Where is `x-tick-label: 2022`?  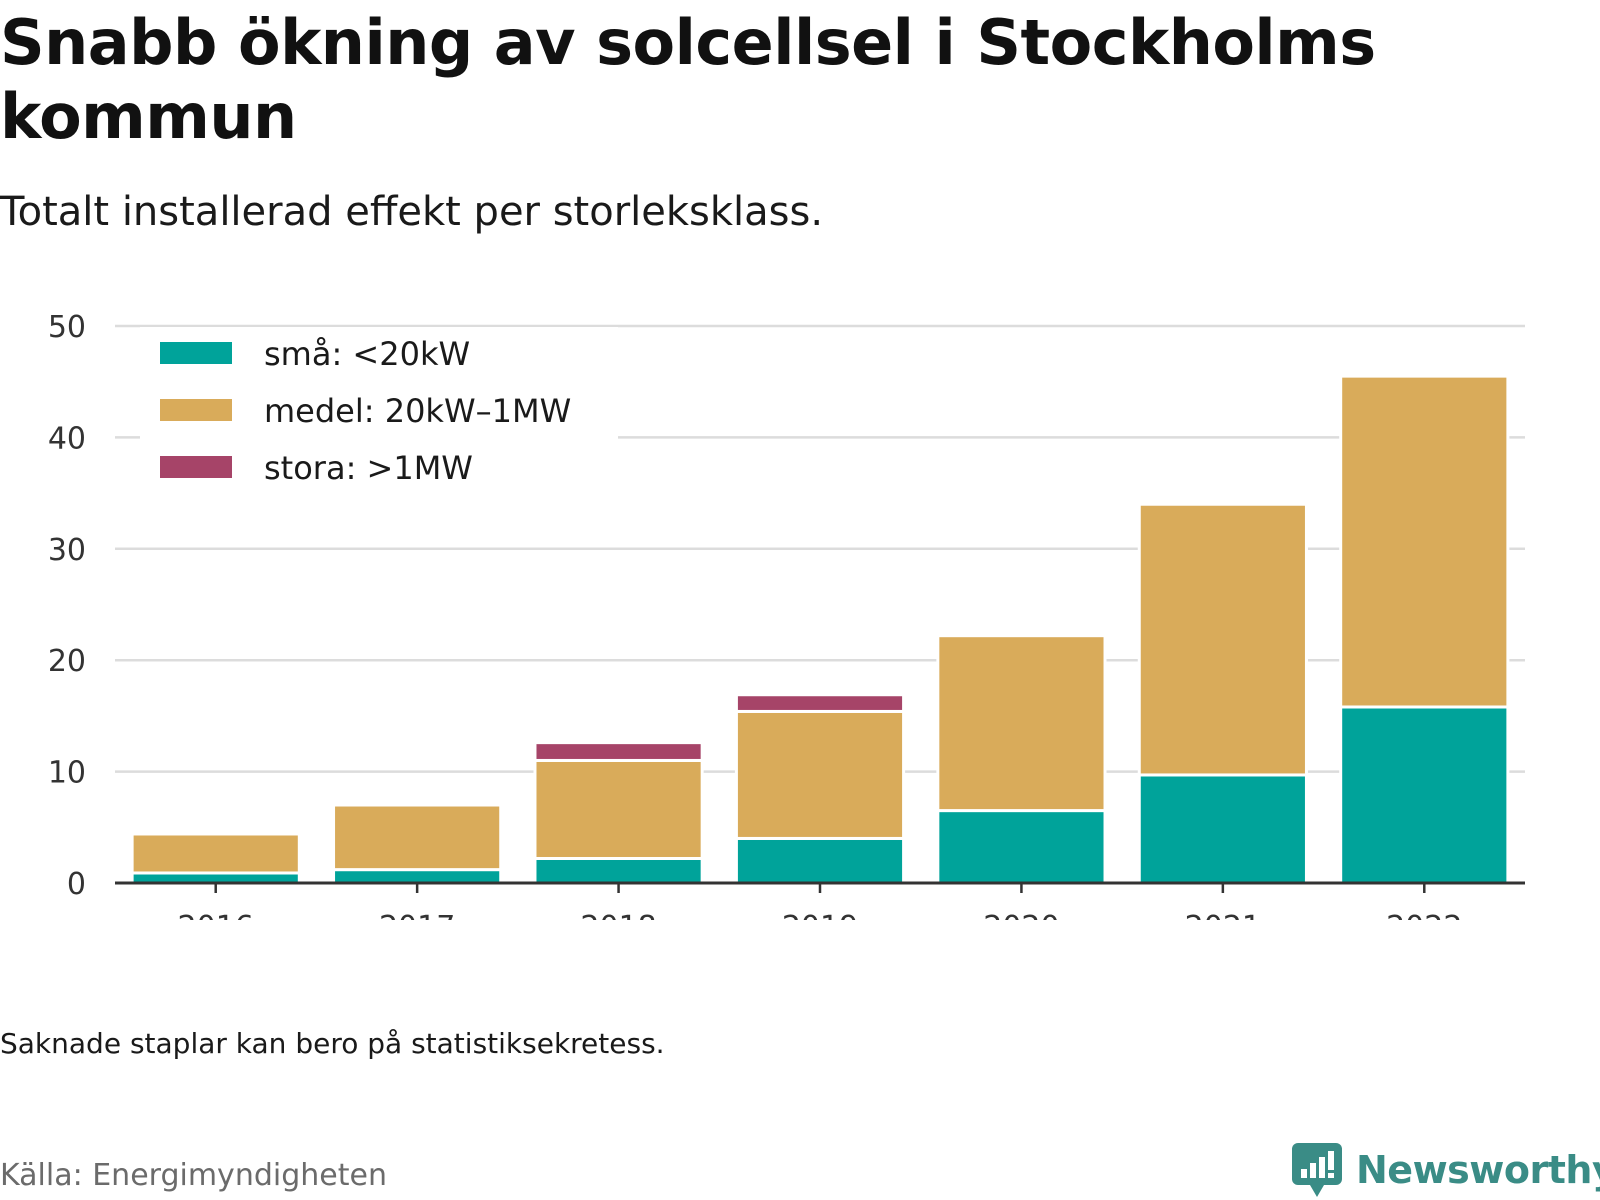
x-tick-label: 2022 is located at coordinates (1424, 915).